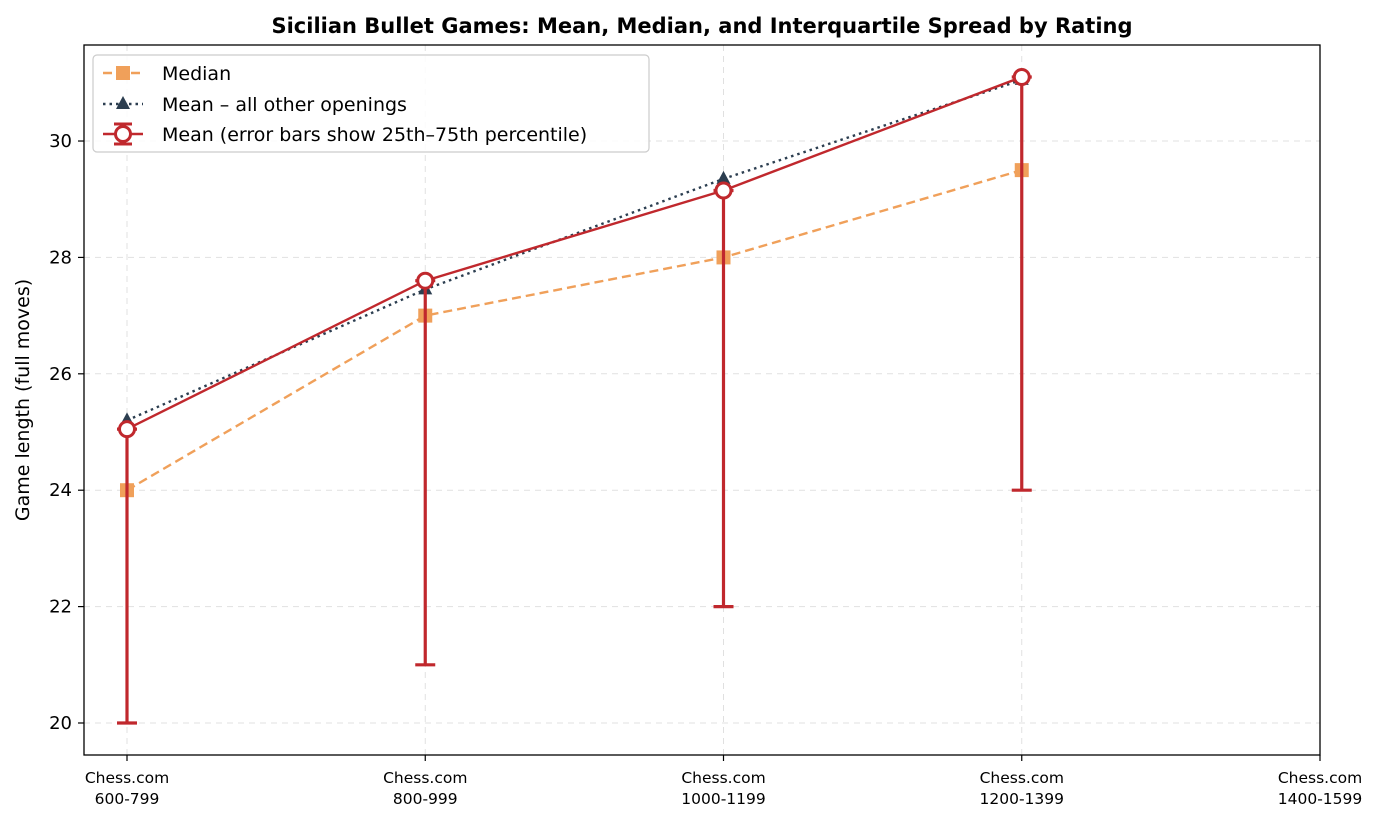 This screenshot has width=1381, height=821. I want to click on y-tick-label: 26, so click(60, 374).